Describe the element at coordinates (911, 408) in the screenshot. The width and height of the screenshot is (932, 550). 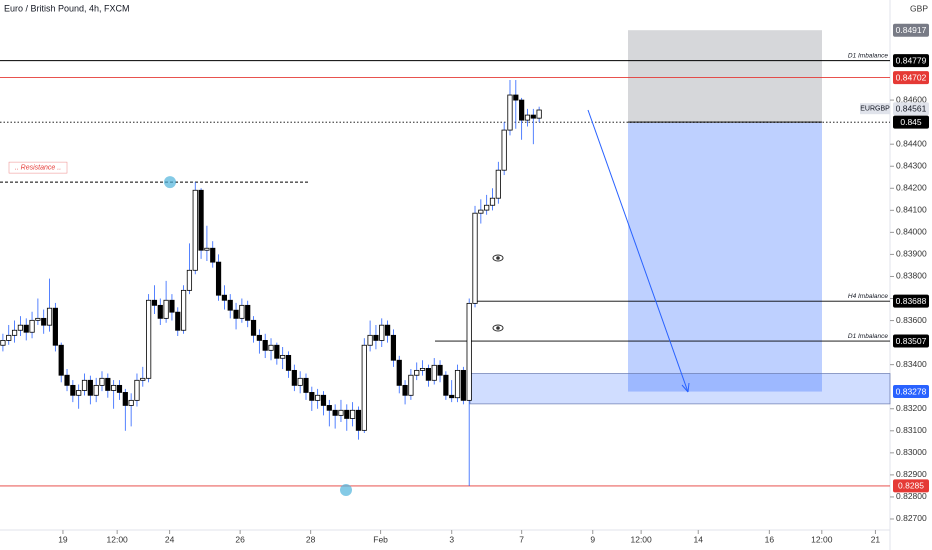
I see `y-tick-label: 0.83200` at that location.